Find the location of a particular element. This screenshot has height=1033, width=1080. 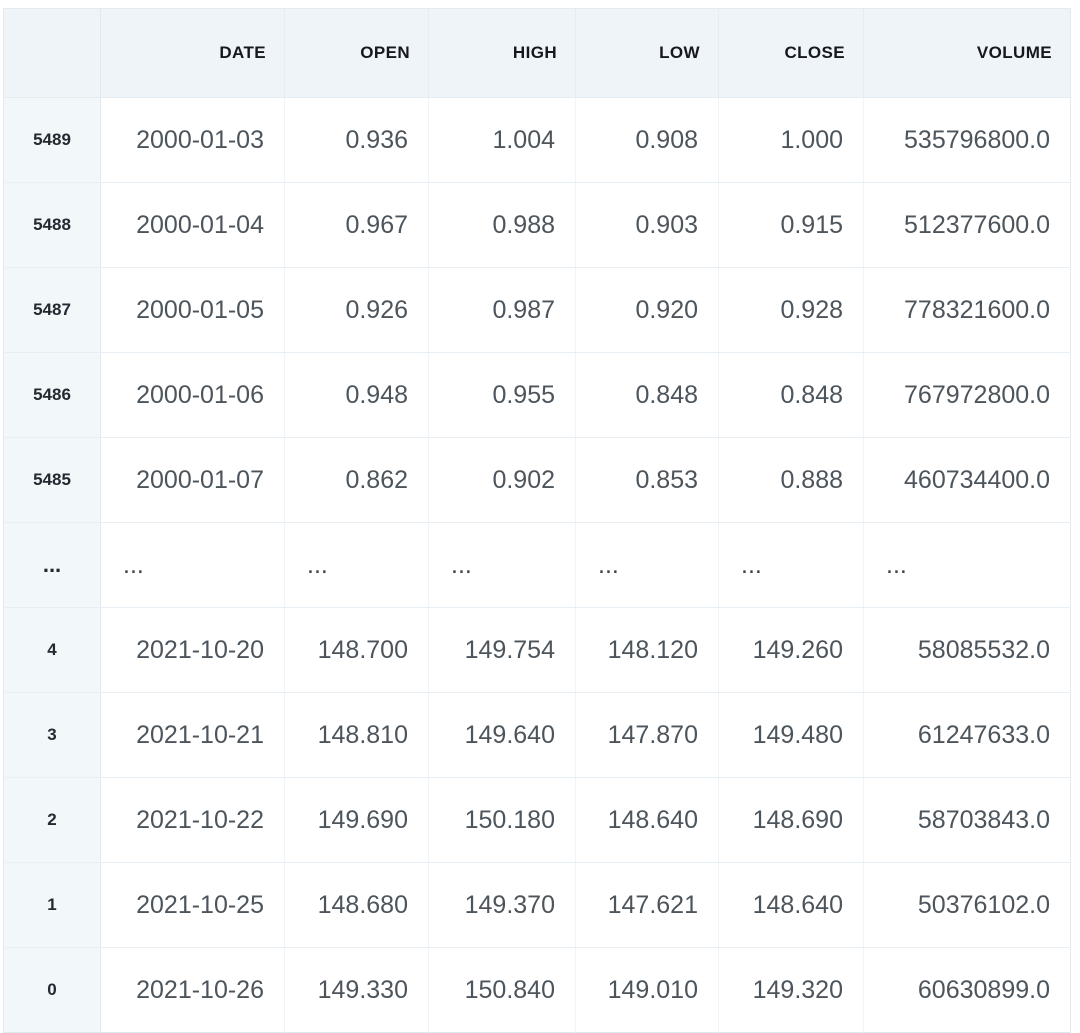

row-index-cell: 5487 is located at coordinates (52, 310).